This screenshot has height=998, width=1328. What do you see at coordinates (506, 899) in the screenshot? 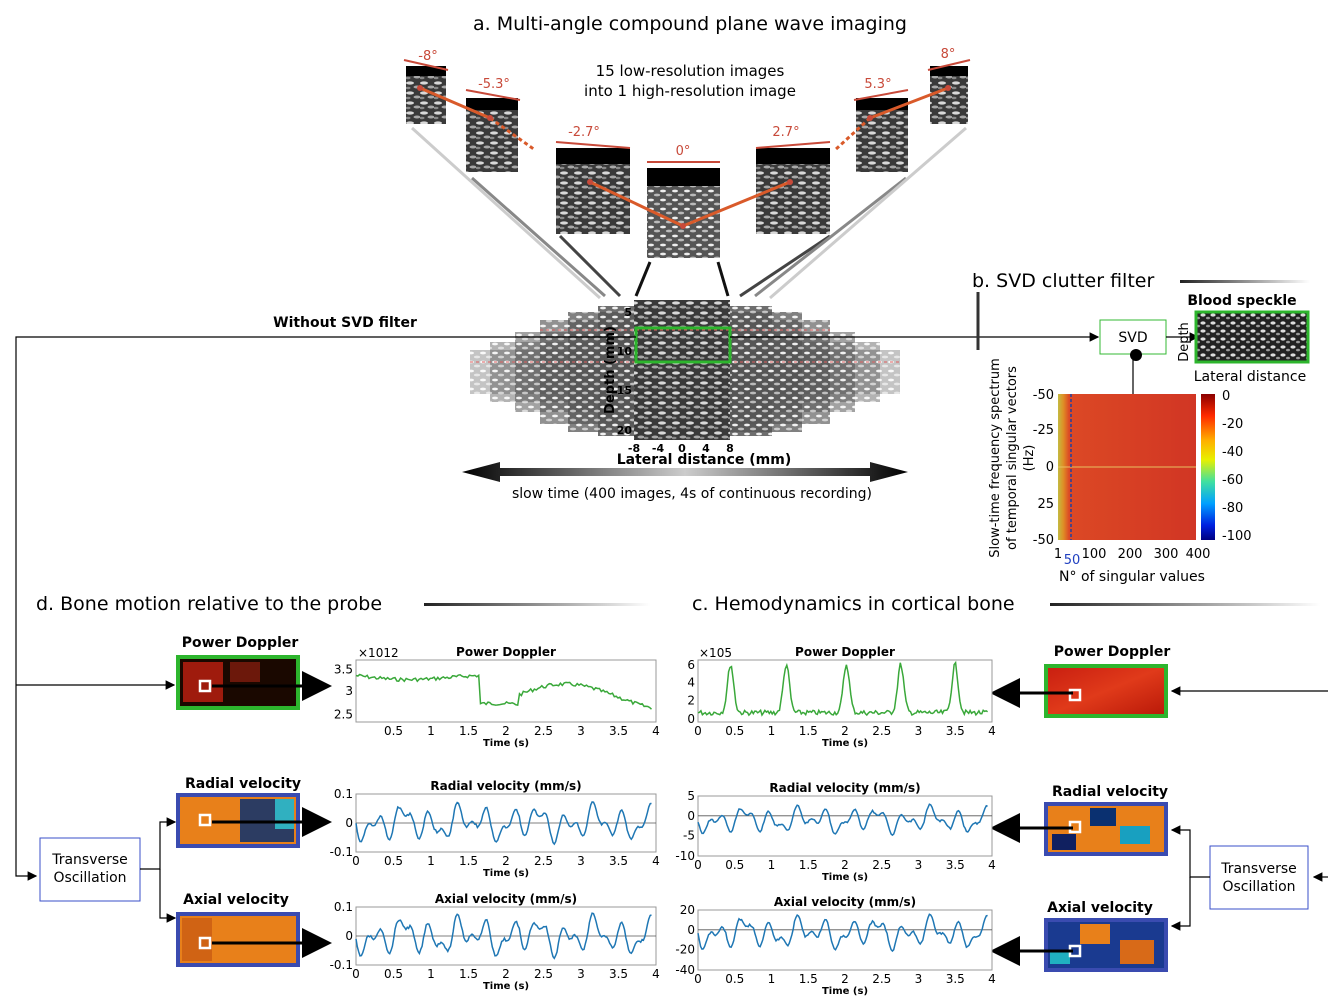
I see `left-axial-plot-title: Axial velocity (mm/s)` at bounding box center [506, 899].